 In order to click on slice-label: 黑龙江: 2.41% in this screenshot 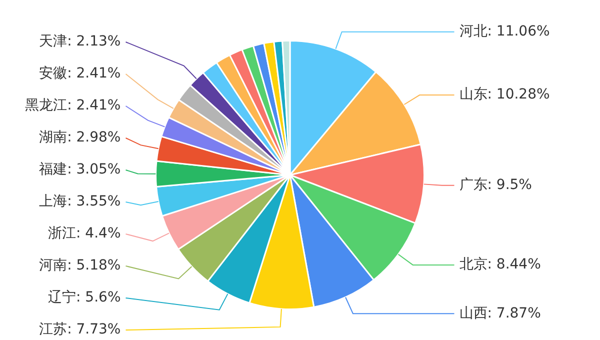, I will do `click(73, 106)`.